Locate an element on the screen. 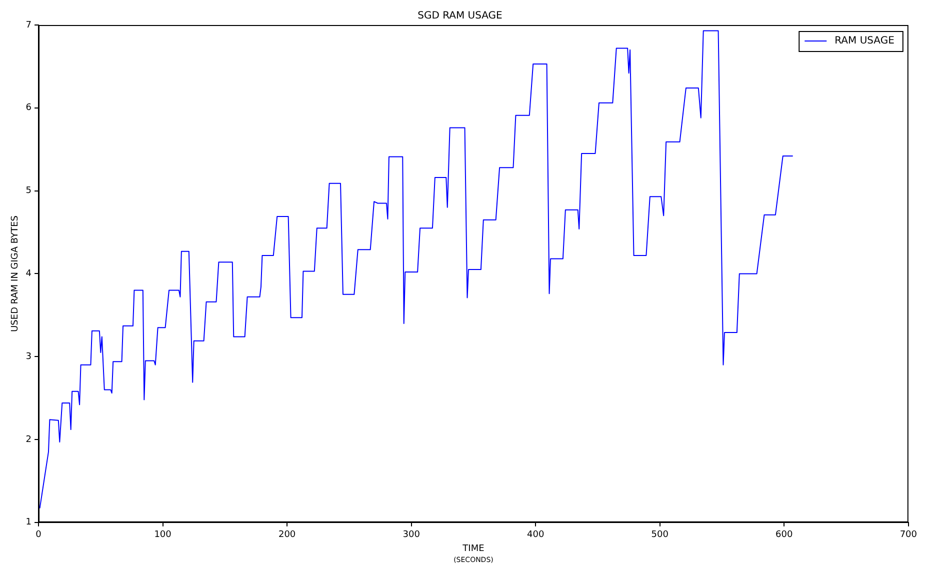 The image size is (928, 574). x-tick-label: 200 is located at coordinates (287, 535).